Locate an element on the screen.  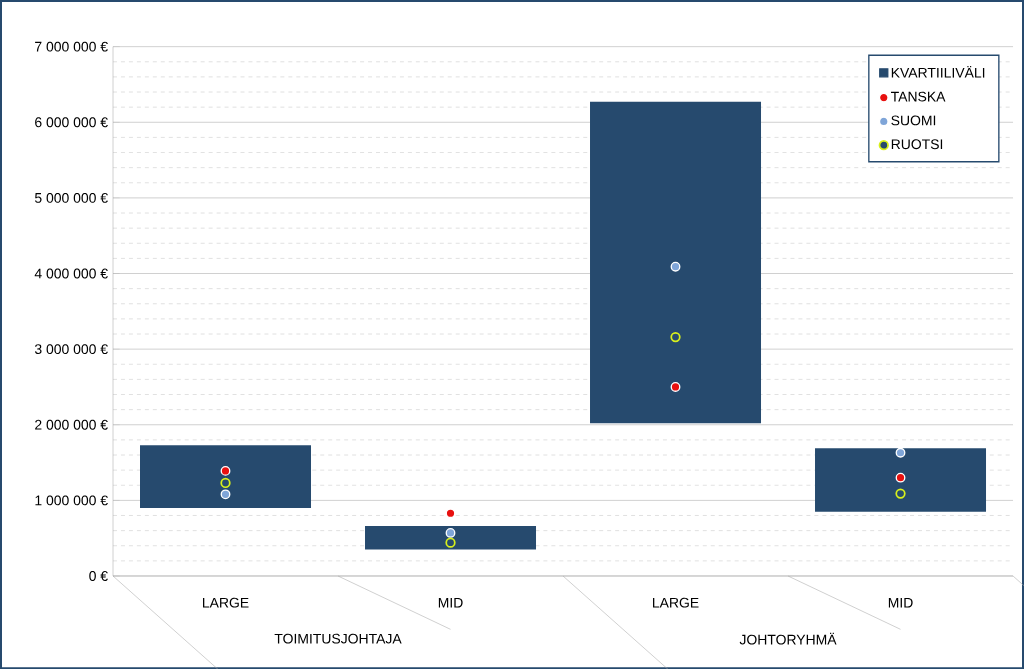
y-tick-label: 4 000 000 € is located at coordinates (71, 273).